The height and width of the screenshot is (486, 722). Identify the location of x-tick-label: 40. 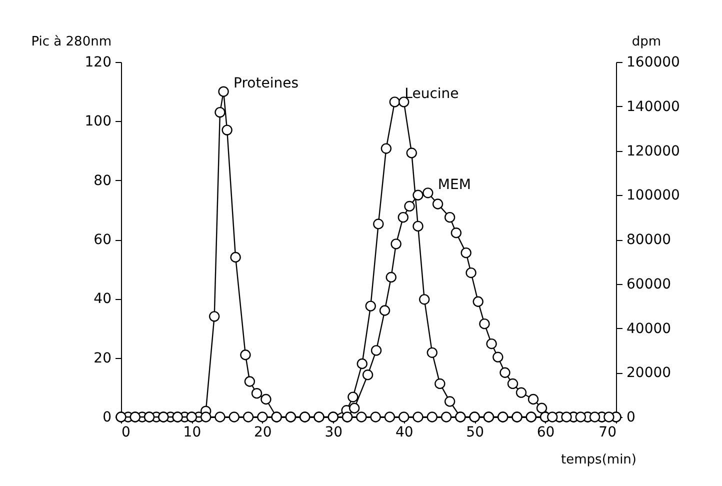
(404, 432).